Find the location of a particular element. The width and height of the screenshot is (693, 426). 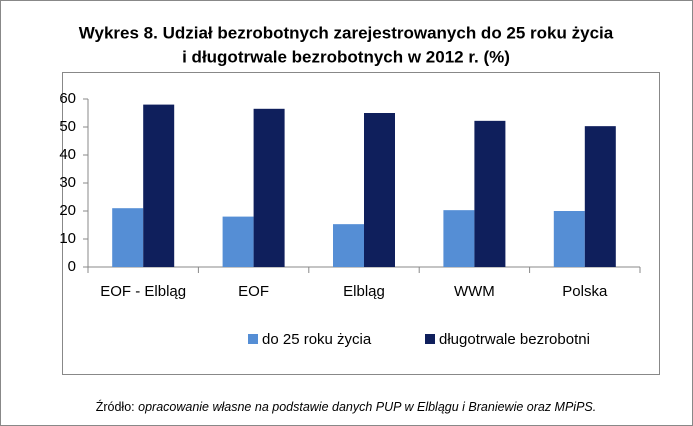

y-tick-label: 50 is located at coordinates (67, 126).